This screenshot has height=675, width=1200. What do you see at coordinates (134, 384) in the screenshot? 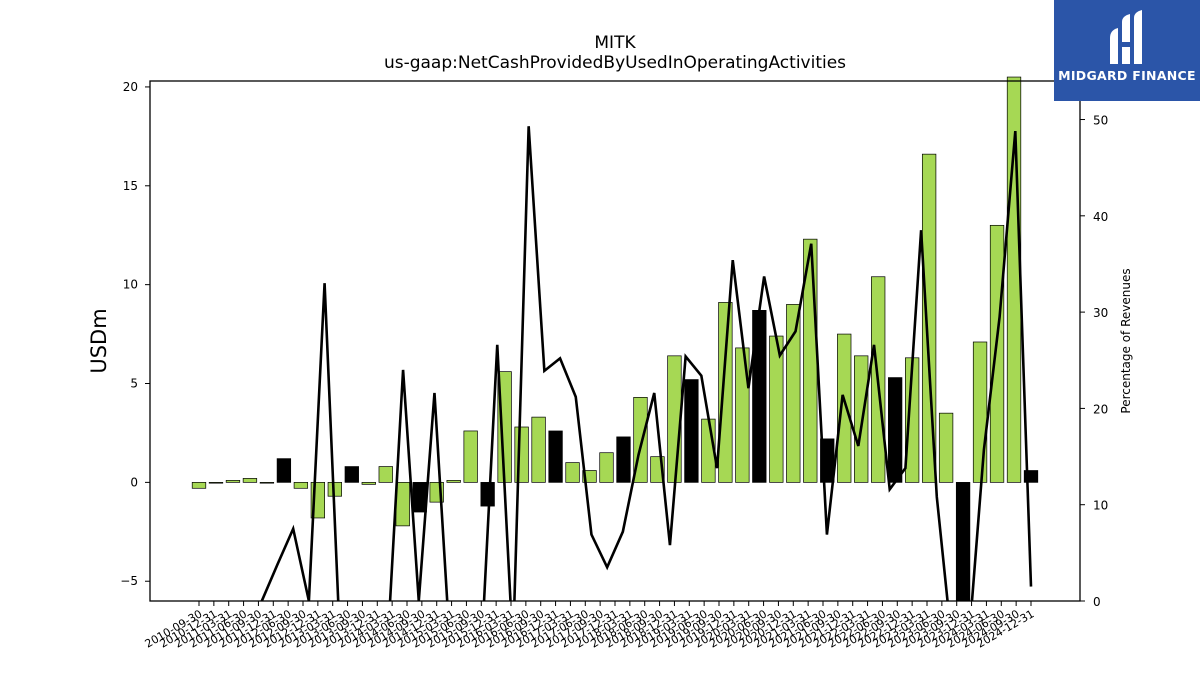
I see `y-tick-label: 5` at bounding box center [134, 384].